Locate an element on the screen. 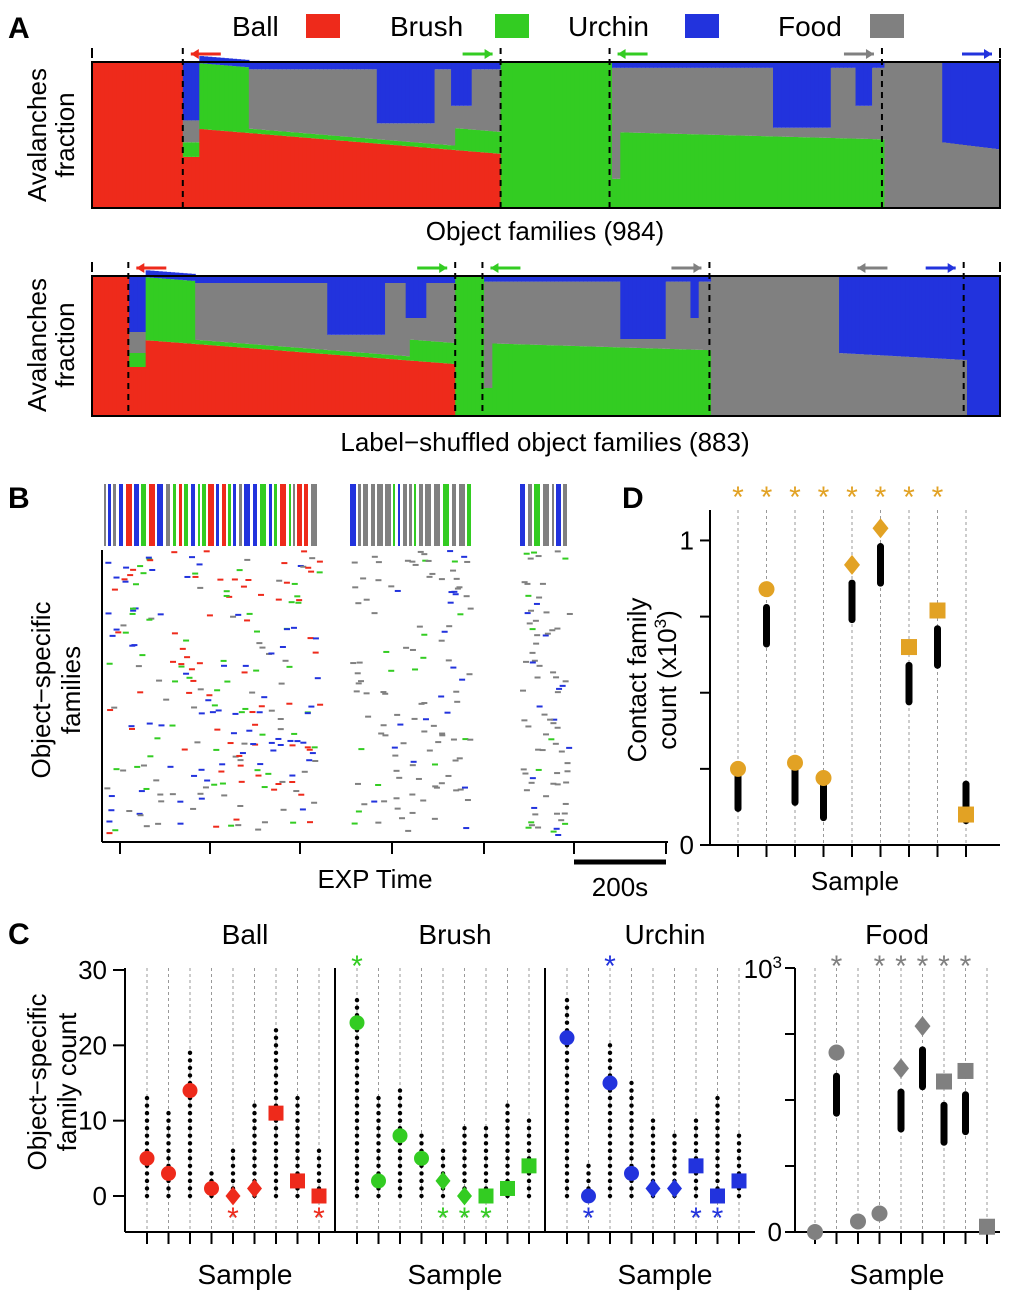 The height and width of the screenshot is (1300, 1016). count-marker is located at coordinates (529, 1166).